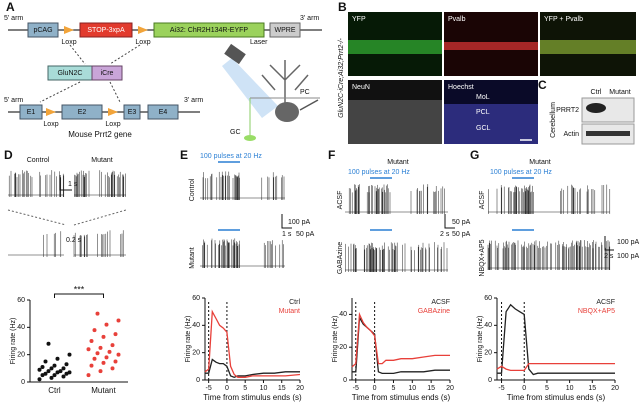 Image resolution: width=640 pixels, height=409 pixels. I want to click on panel-label: A, so click(10, 7).